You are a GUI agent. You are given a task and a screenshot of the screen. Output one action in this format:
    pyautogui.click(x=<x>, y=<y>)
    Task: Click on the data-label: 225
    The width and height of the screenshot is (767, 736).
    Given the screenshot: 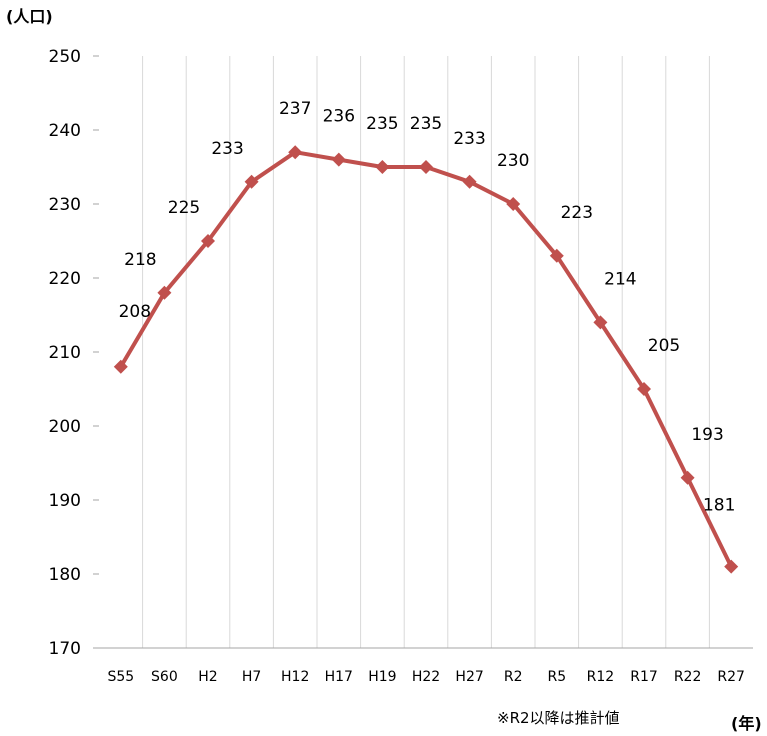 What is the action you would take?
    pyautogui.click(x=184, y=208)
    